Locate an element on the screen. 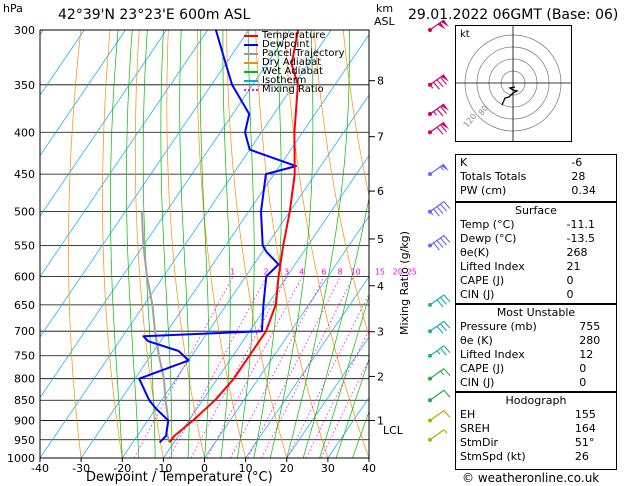 The image size is (629, 486). hodo-row: EH 155 is located at coordinates (536, 415).